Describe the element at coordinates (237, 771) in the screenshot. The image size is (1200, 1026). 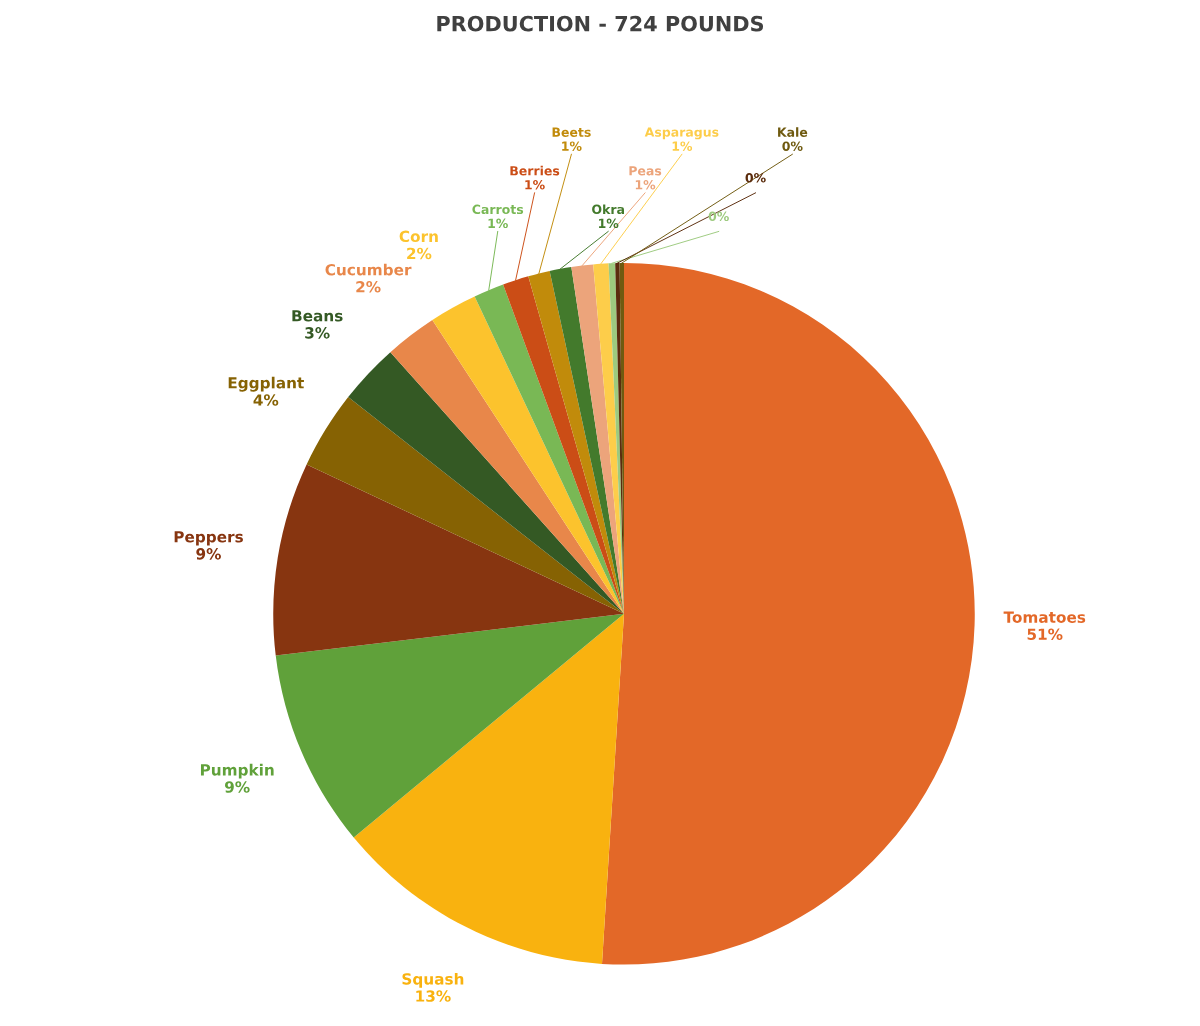
I see `slice-label: Pumpkin` at that location.